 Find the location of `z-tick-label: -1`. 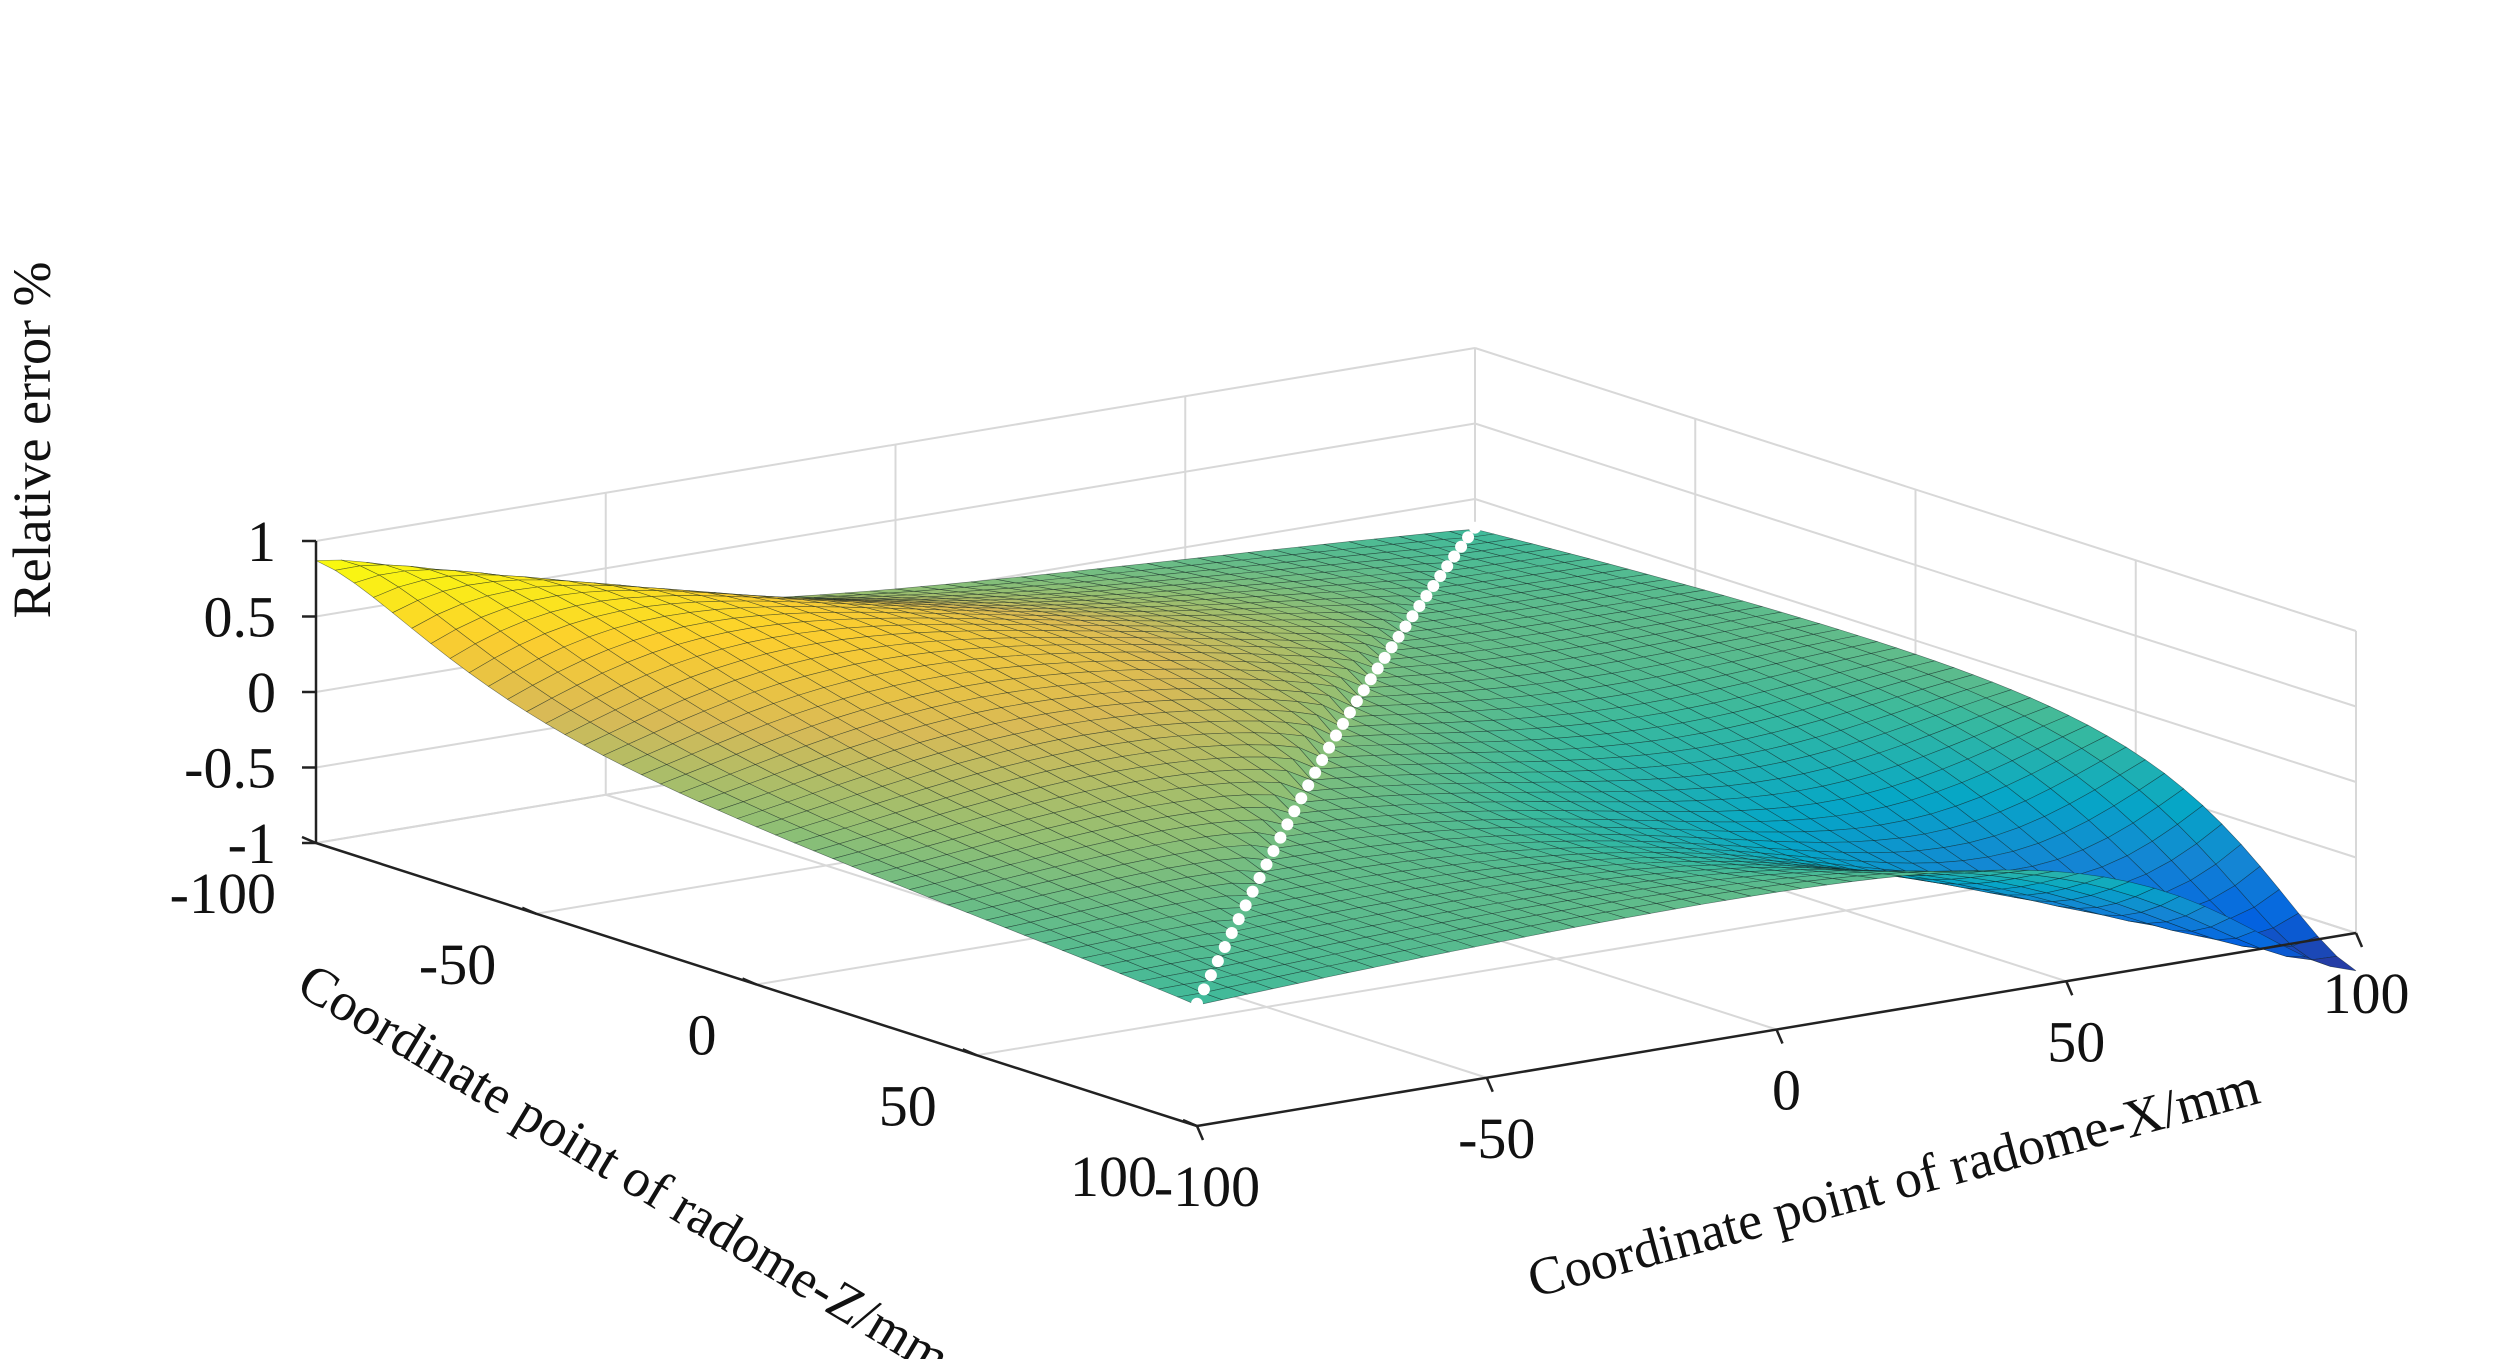

z-tick-label: -1 is located at coordinates (252, 843).